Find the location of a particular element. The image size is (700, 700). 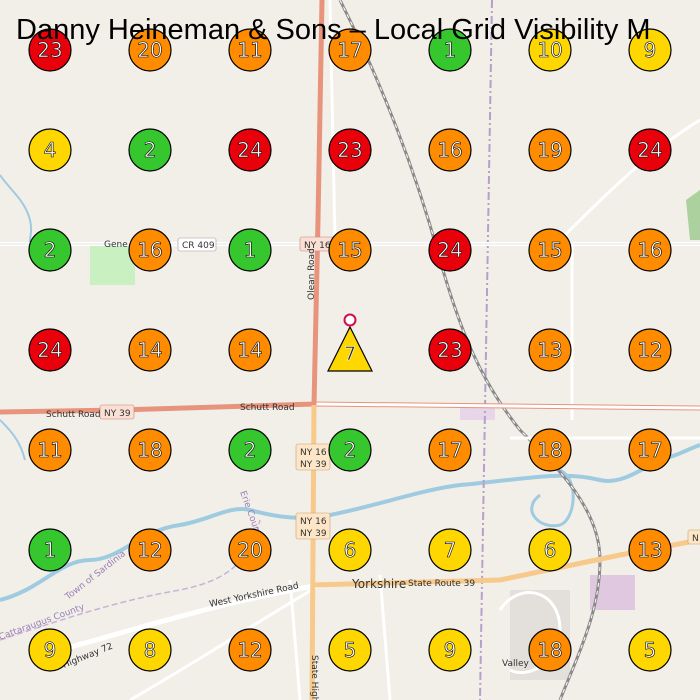

label-ny16-top: NY 16 is located at coordinates (317, 246).